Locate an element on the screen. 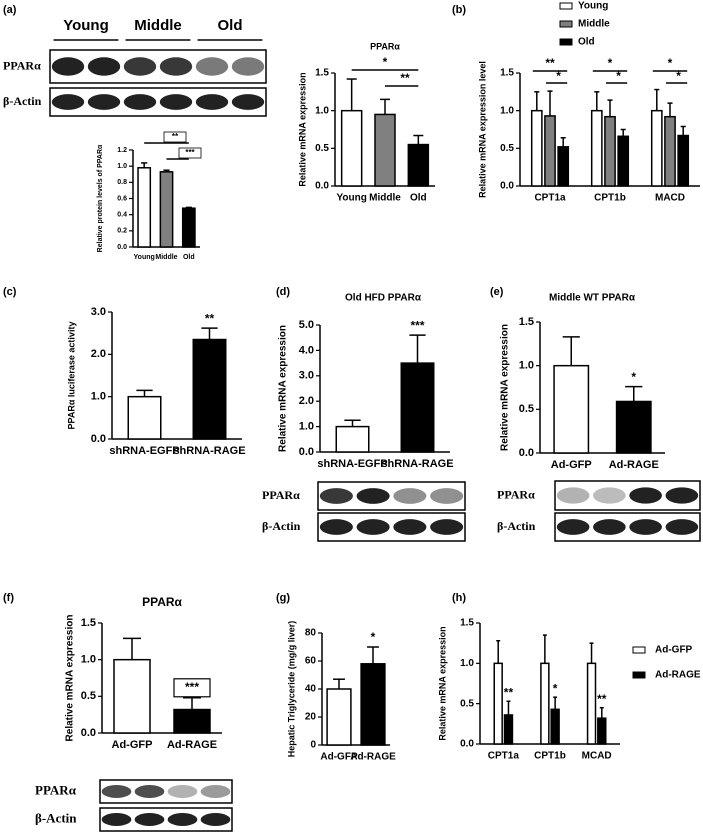  y-axis-label: PPARα luciferase activity is located at coordinates (71, 376).